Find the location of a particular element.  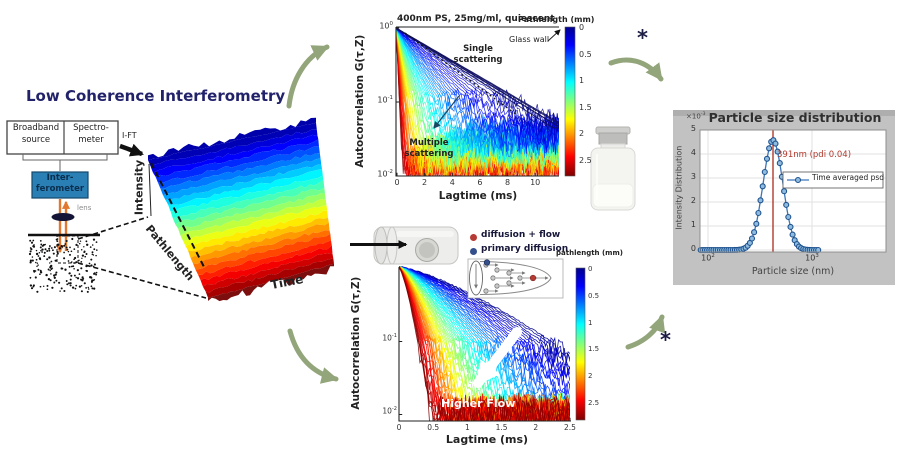

axis-tick: 6 is located at coordinates (480, 182).